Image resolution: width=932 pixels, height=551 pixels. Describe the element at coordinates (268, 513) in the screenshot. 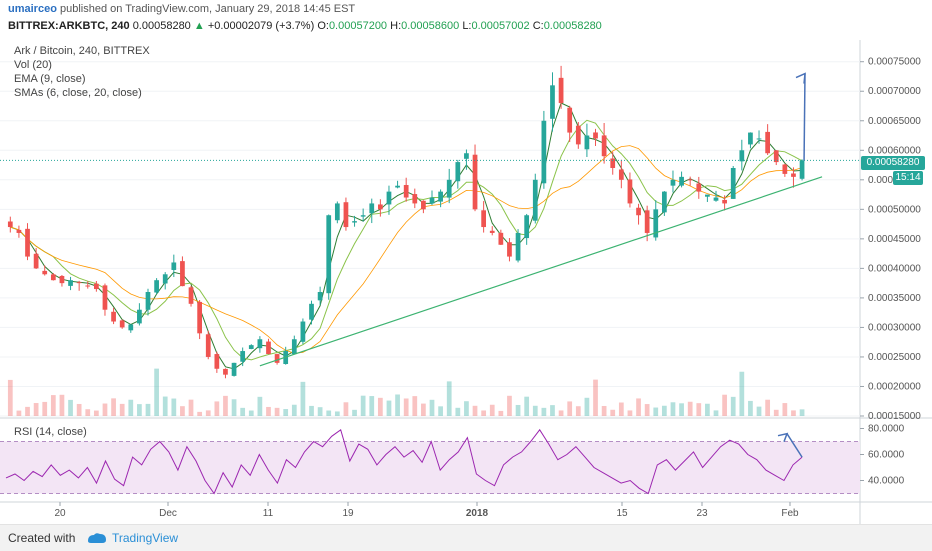

I see `time-tick-label: 11` at that location.